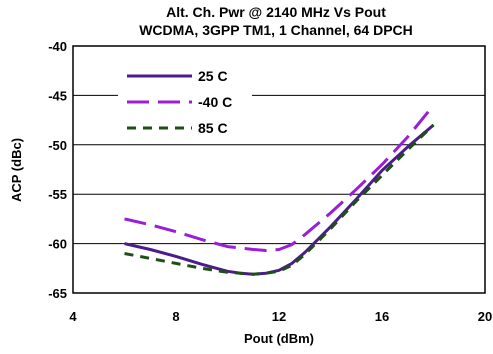  Describe the element at coordinates (279, 338) in the screenshot. I see `x-axis-label: Pout (dBm)` at that location.